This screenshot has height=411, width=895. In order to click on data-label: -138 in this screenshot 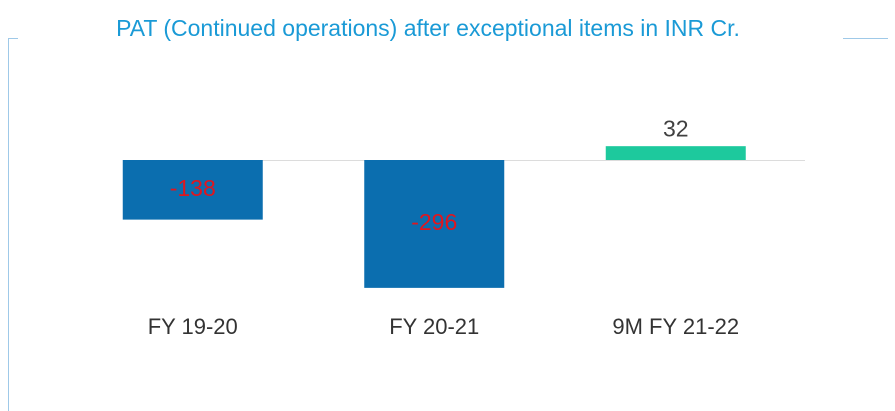, I will do `click(193, 188)`.